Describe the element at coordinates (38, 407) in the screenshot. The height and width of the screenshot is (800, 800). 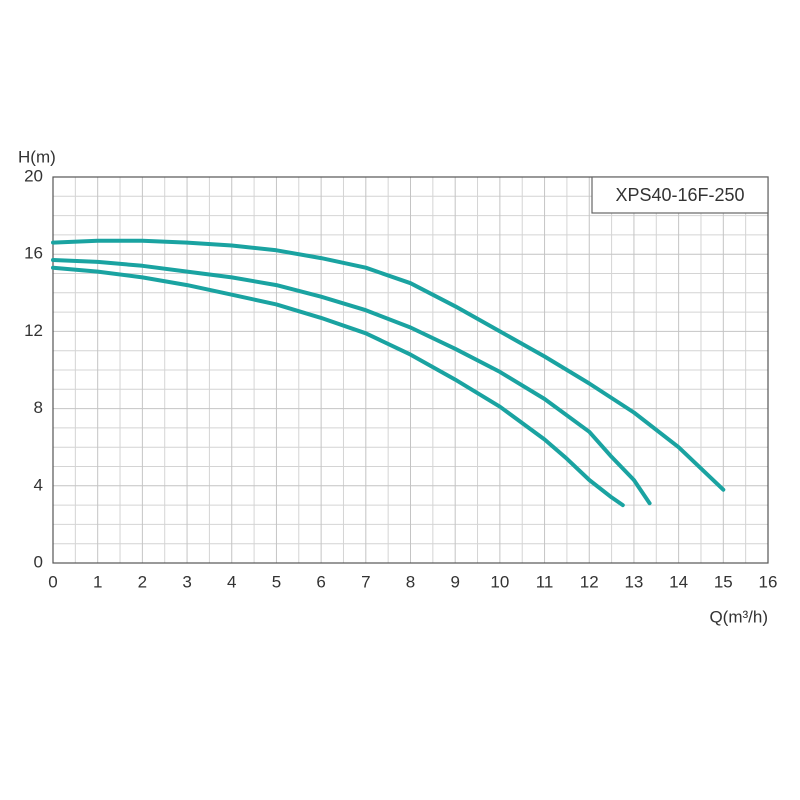
I see `y-tick-label: 8` at that location.